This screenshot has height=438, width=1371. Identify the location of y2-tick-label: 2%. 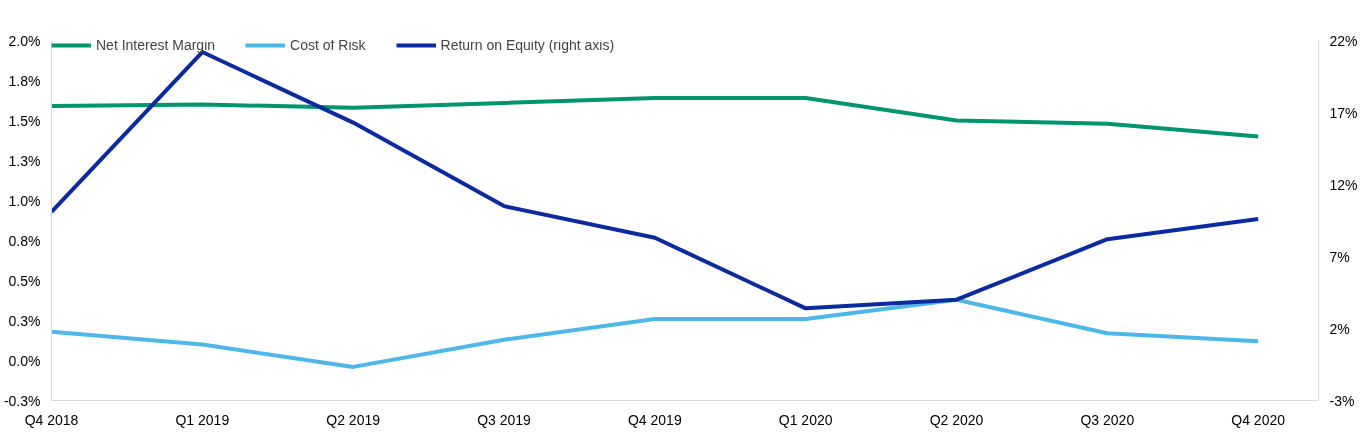
(1339, 328).